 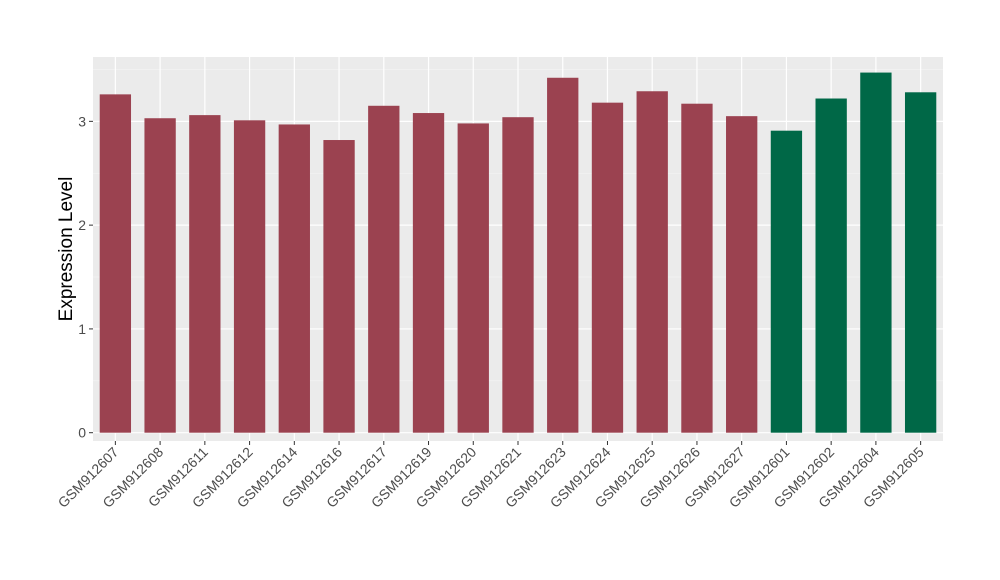 What do you see at coordinates (563, 255) in the screenshot?
I see `bar-GSM912623` at bounding box center [563, 255].